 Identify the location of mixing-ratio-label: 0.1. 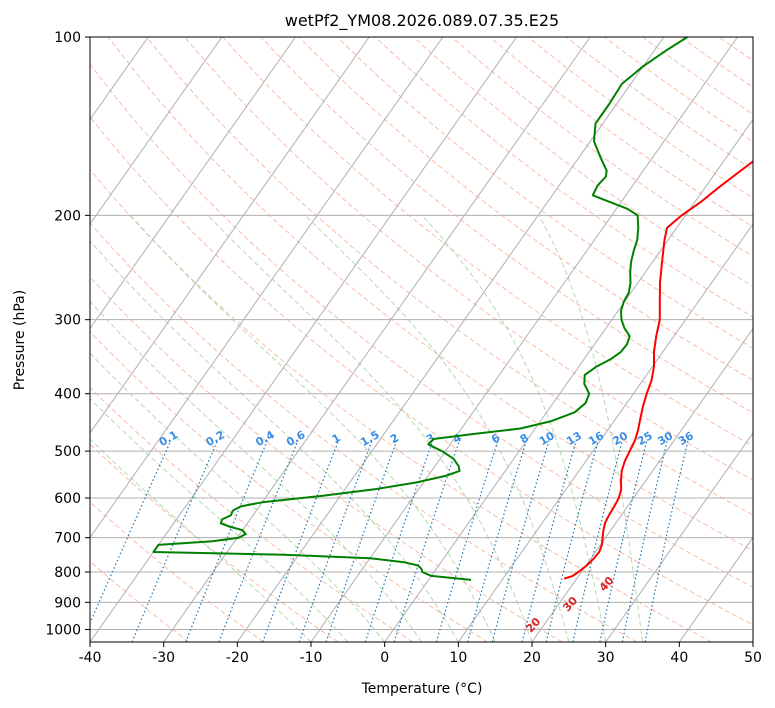
(168, 438).